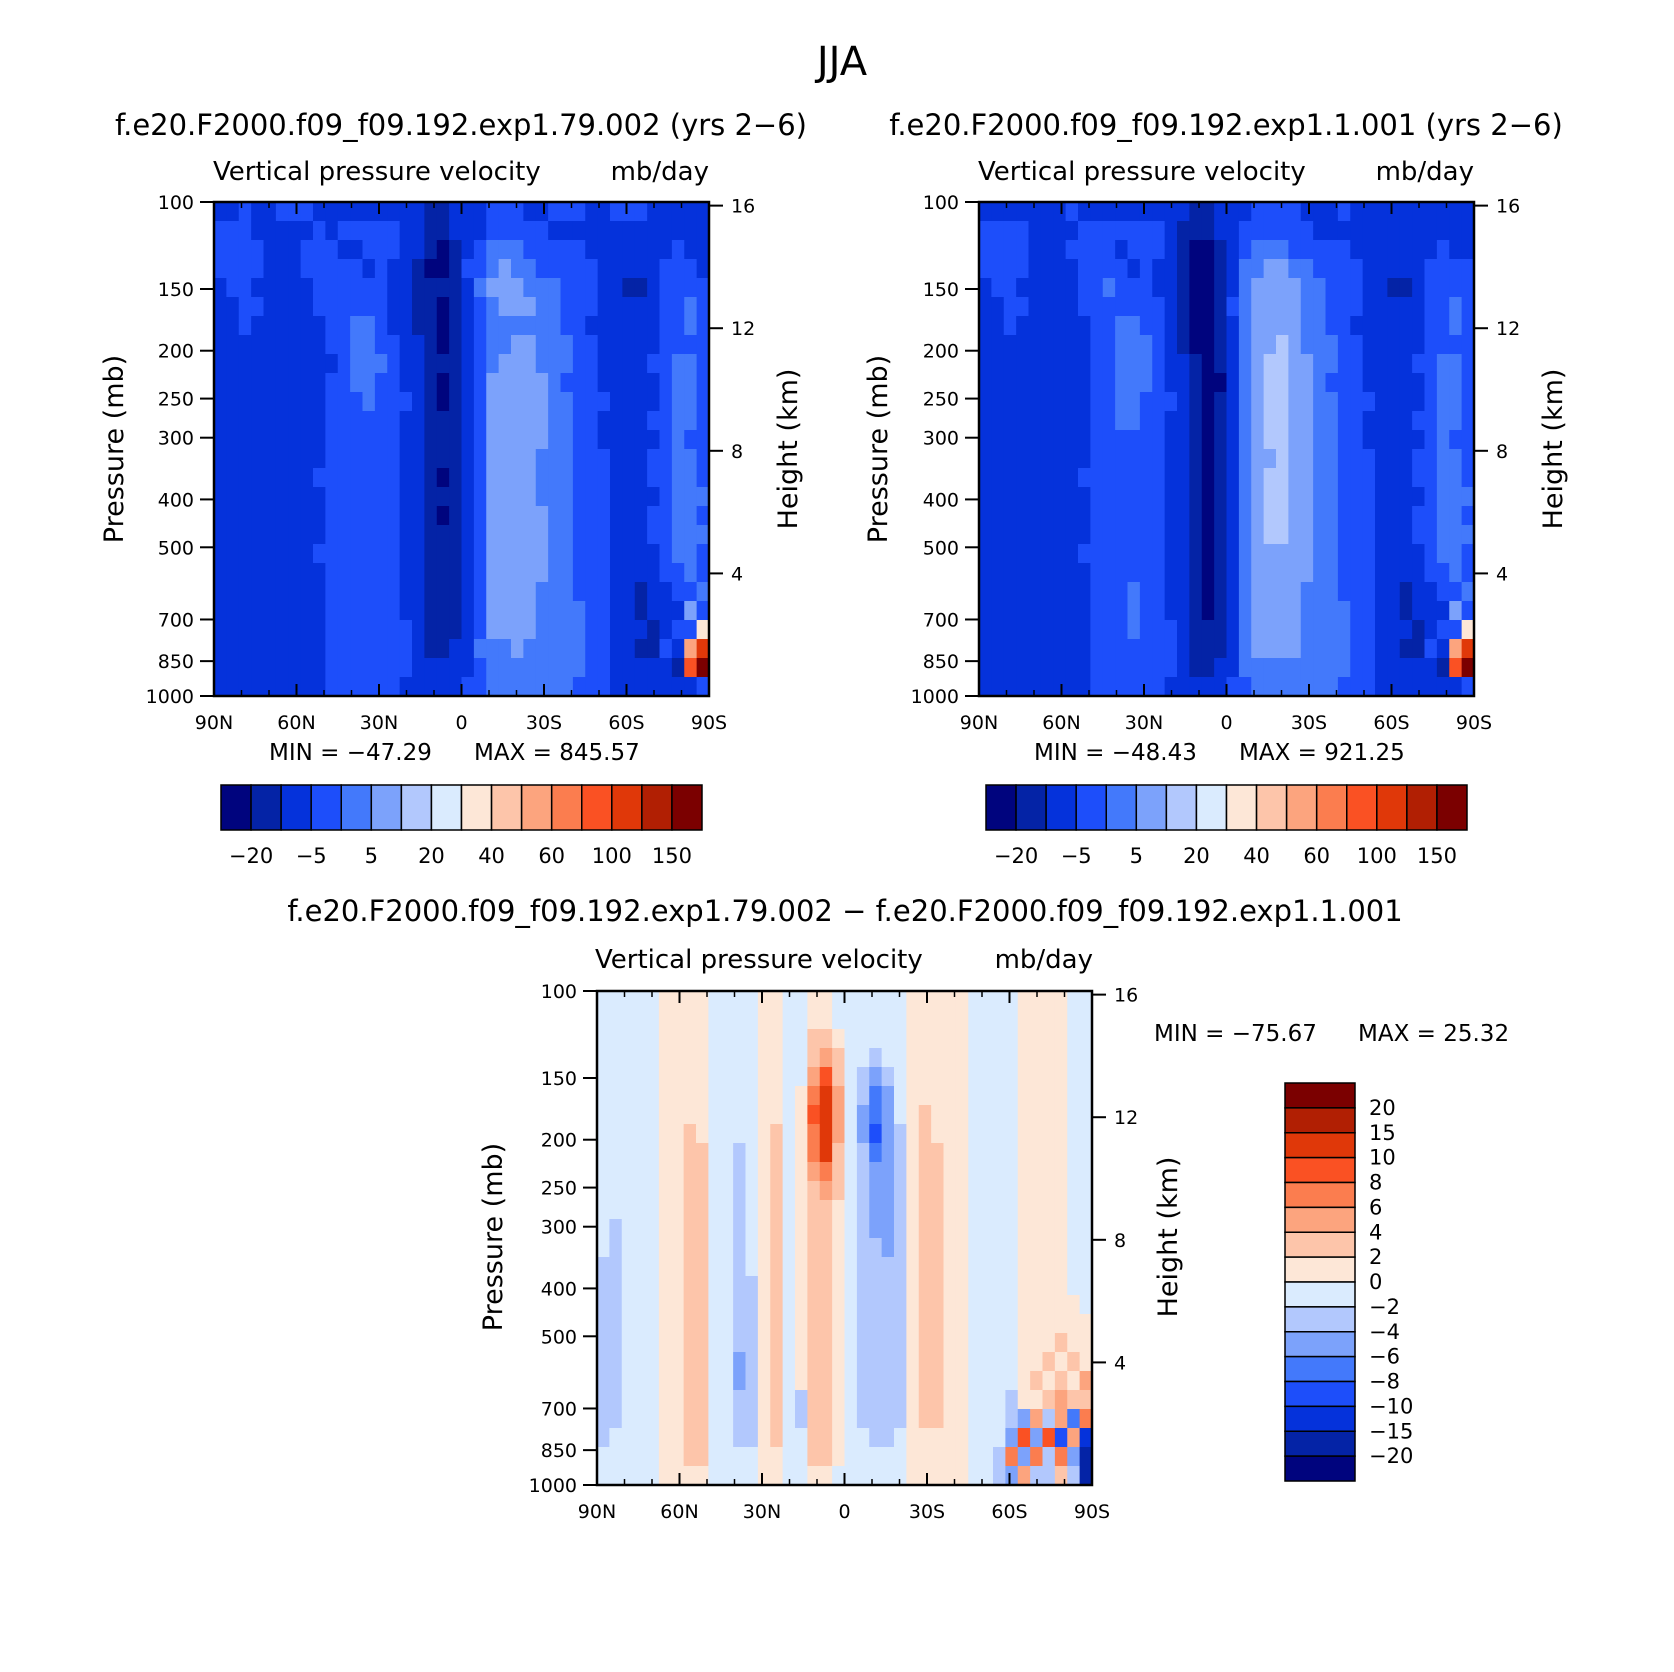 This screenshot has height=1672, width=1674. I want to click on x-tick-label: 90S, so click(1092, 1512).